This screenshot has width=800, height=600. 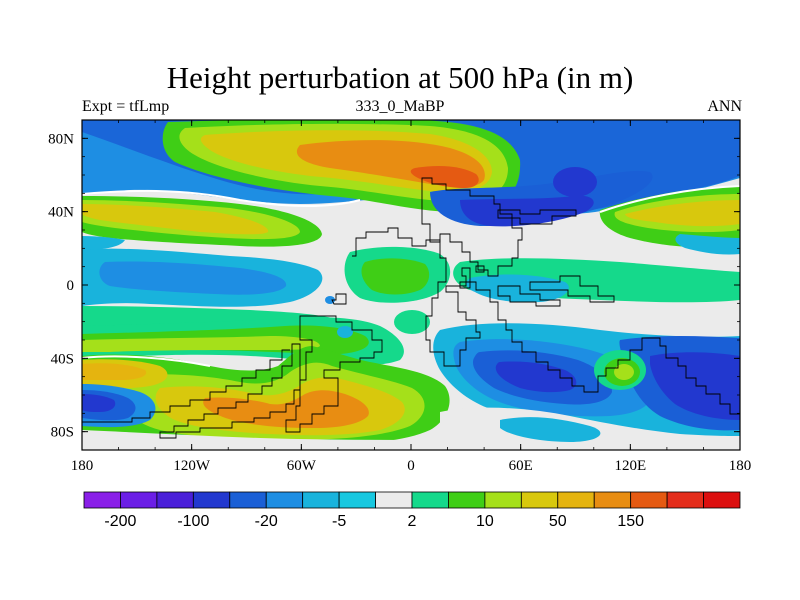 I want to click on colorbar-label: 50, so click(x=558, y=521).